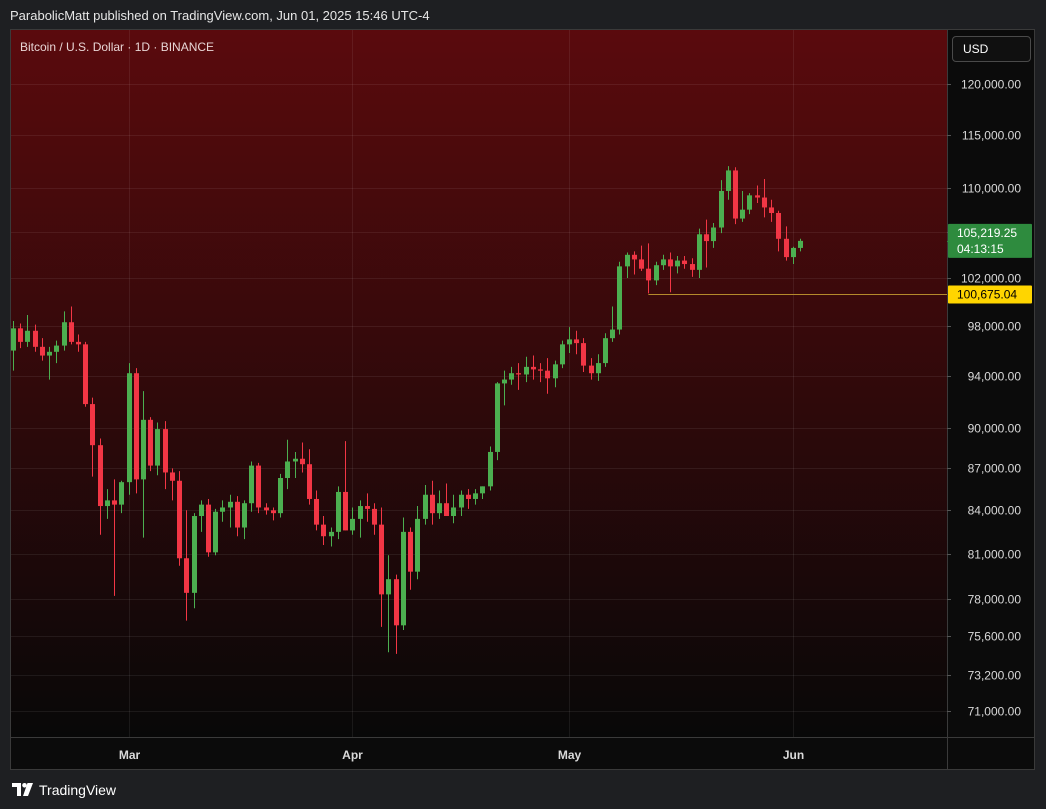  I want to click on currency-button: USD, so click(991, 49).